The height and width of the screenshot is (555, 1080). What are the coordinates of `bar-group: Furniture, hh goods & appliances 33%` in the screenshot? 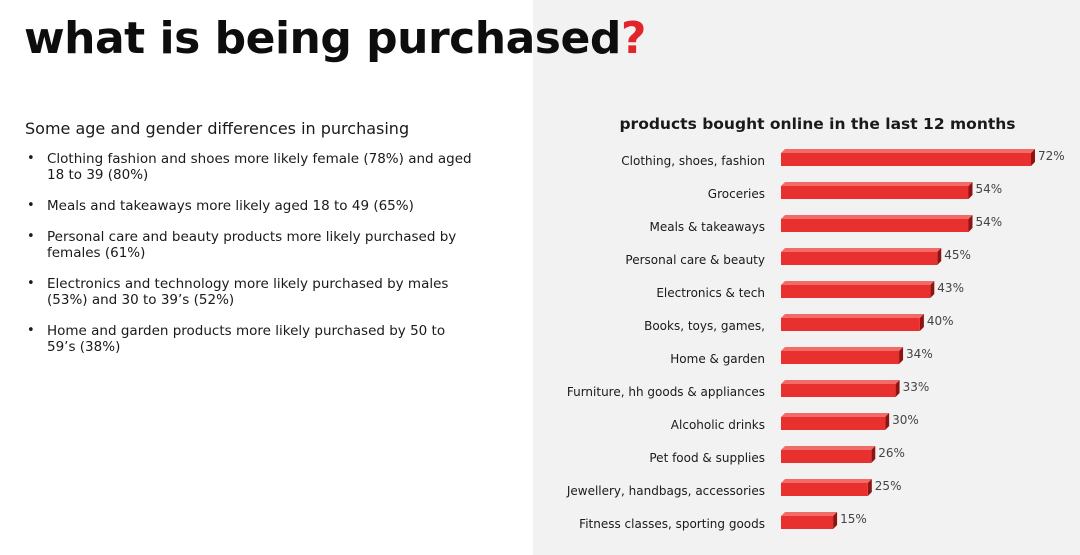 It's located at (748, 389).